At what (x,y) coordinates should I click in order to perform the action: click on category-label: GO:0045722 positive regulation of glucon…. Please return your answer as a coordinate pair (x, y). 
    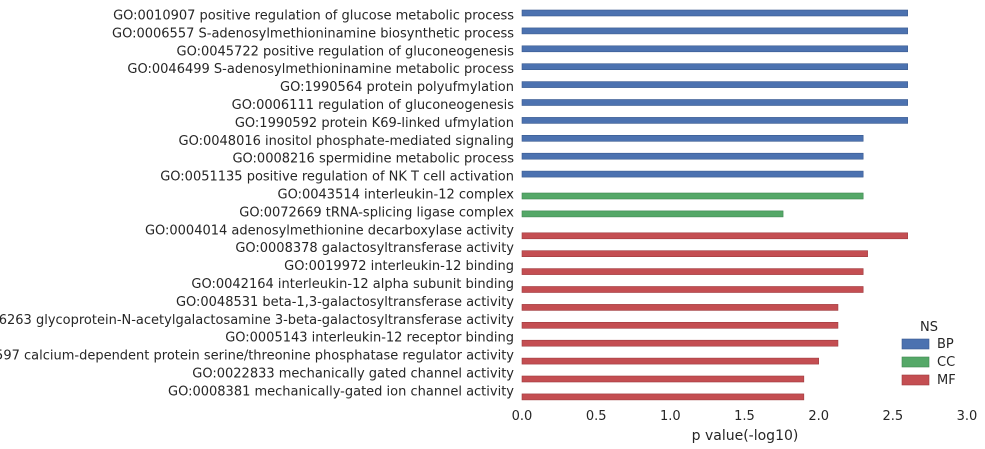
    Looking at the image, I should click on (346, 51).